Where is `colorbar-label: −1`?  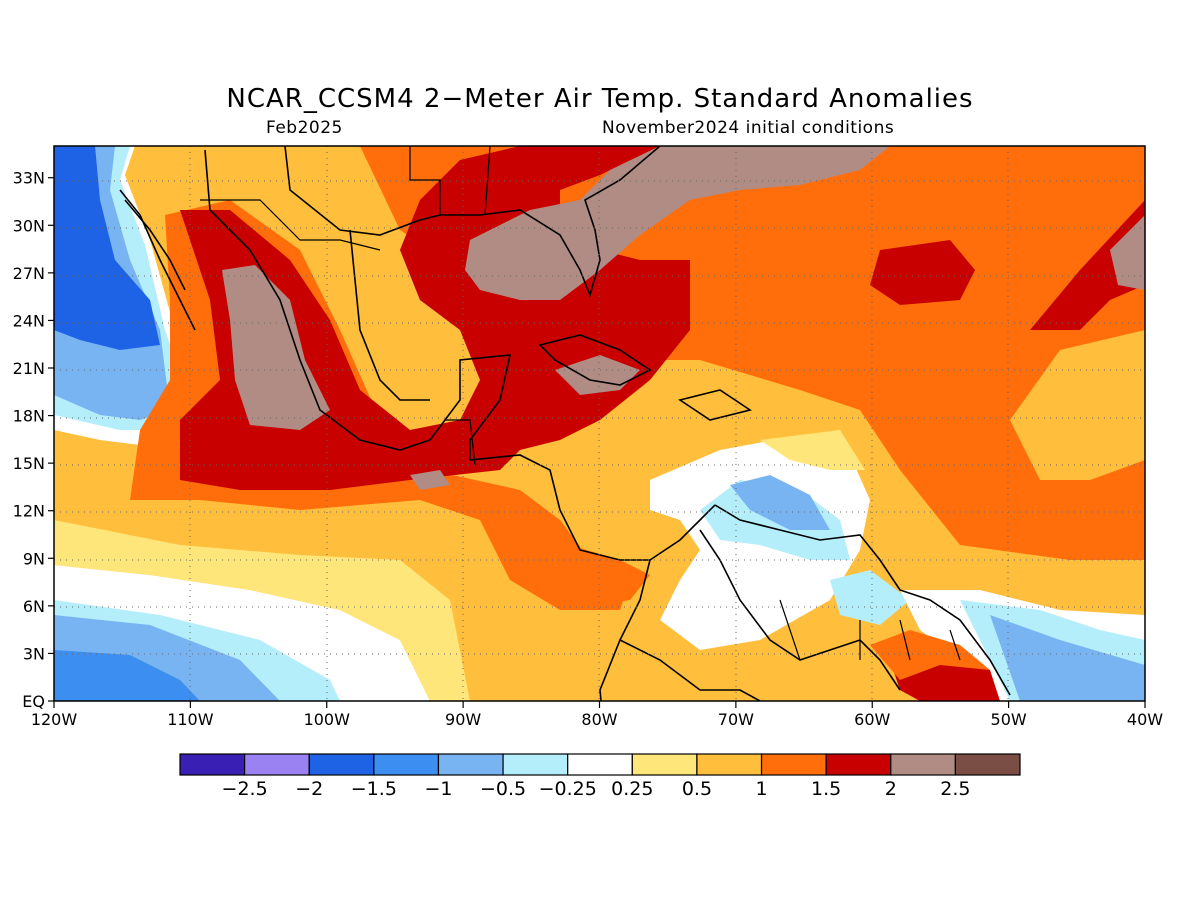
colorbar-label: −1 is located at coordinates (438, 789).